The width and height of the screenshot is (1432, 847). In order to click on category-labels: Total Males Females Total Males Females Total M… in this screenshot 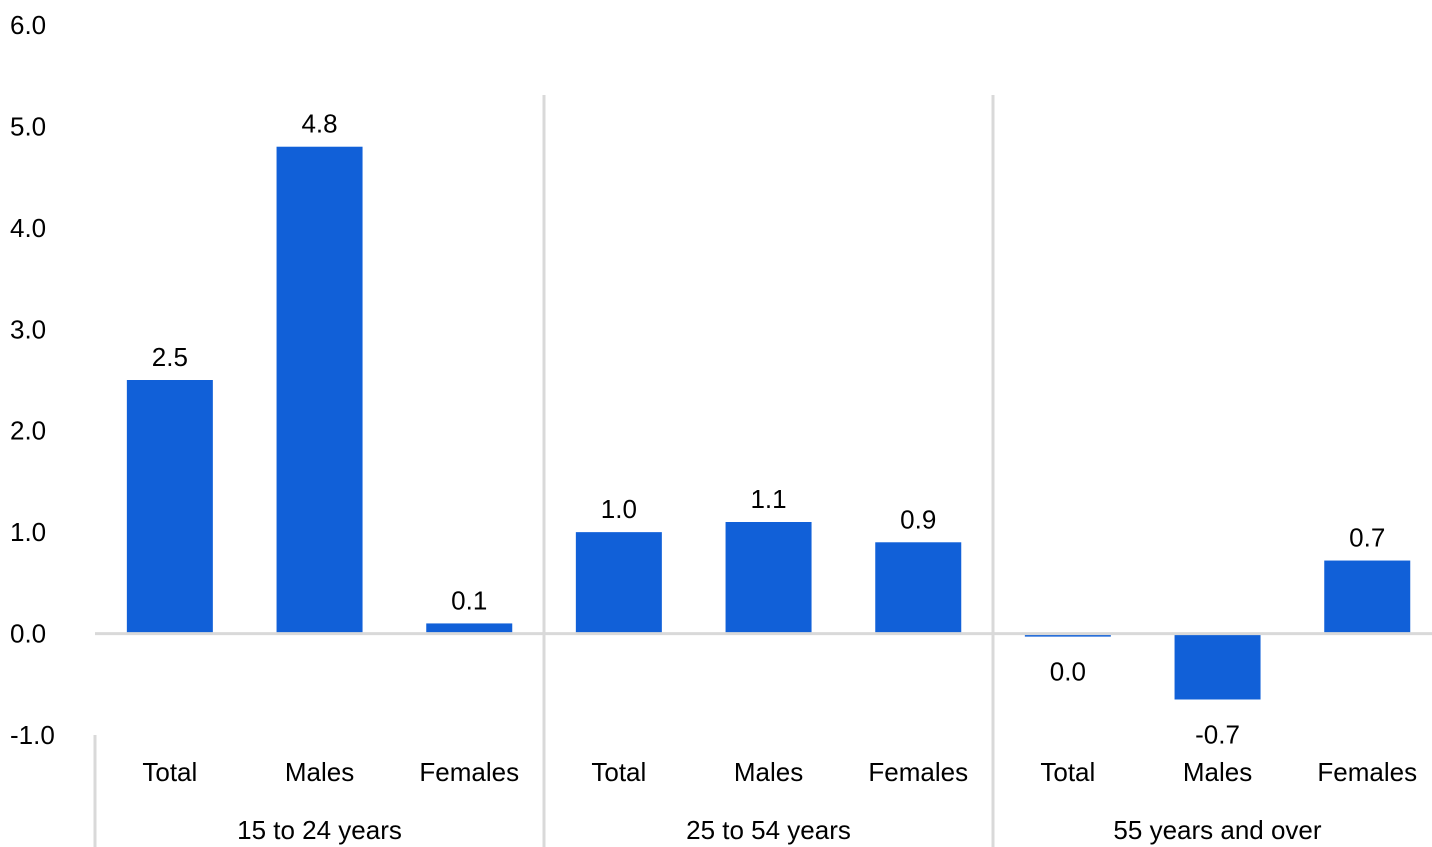, I will do `click(779, 772)`.